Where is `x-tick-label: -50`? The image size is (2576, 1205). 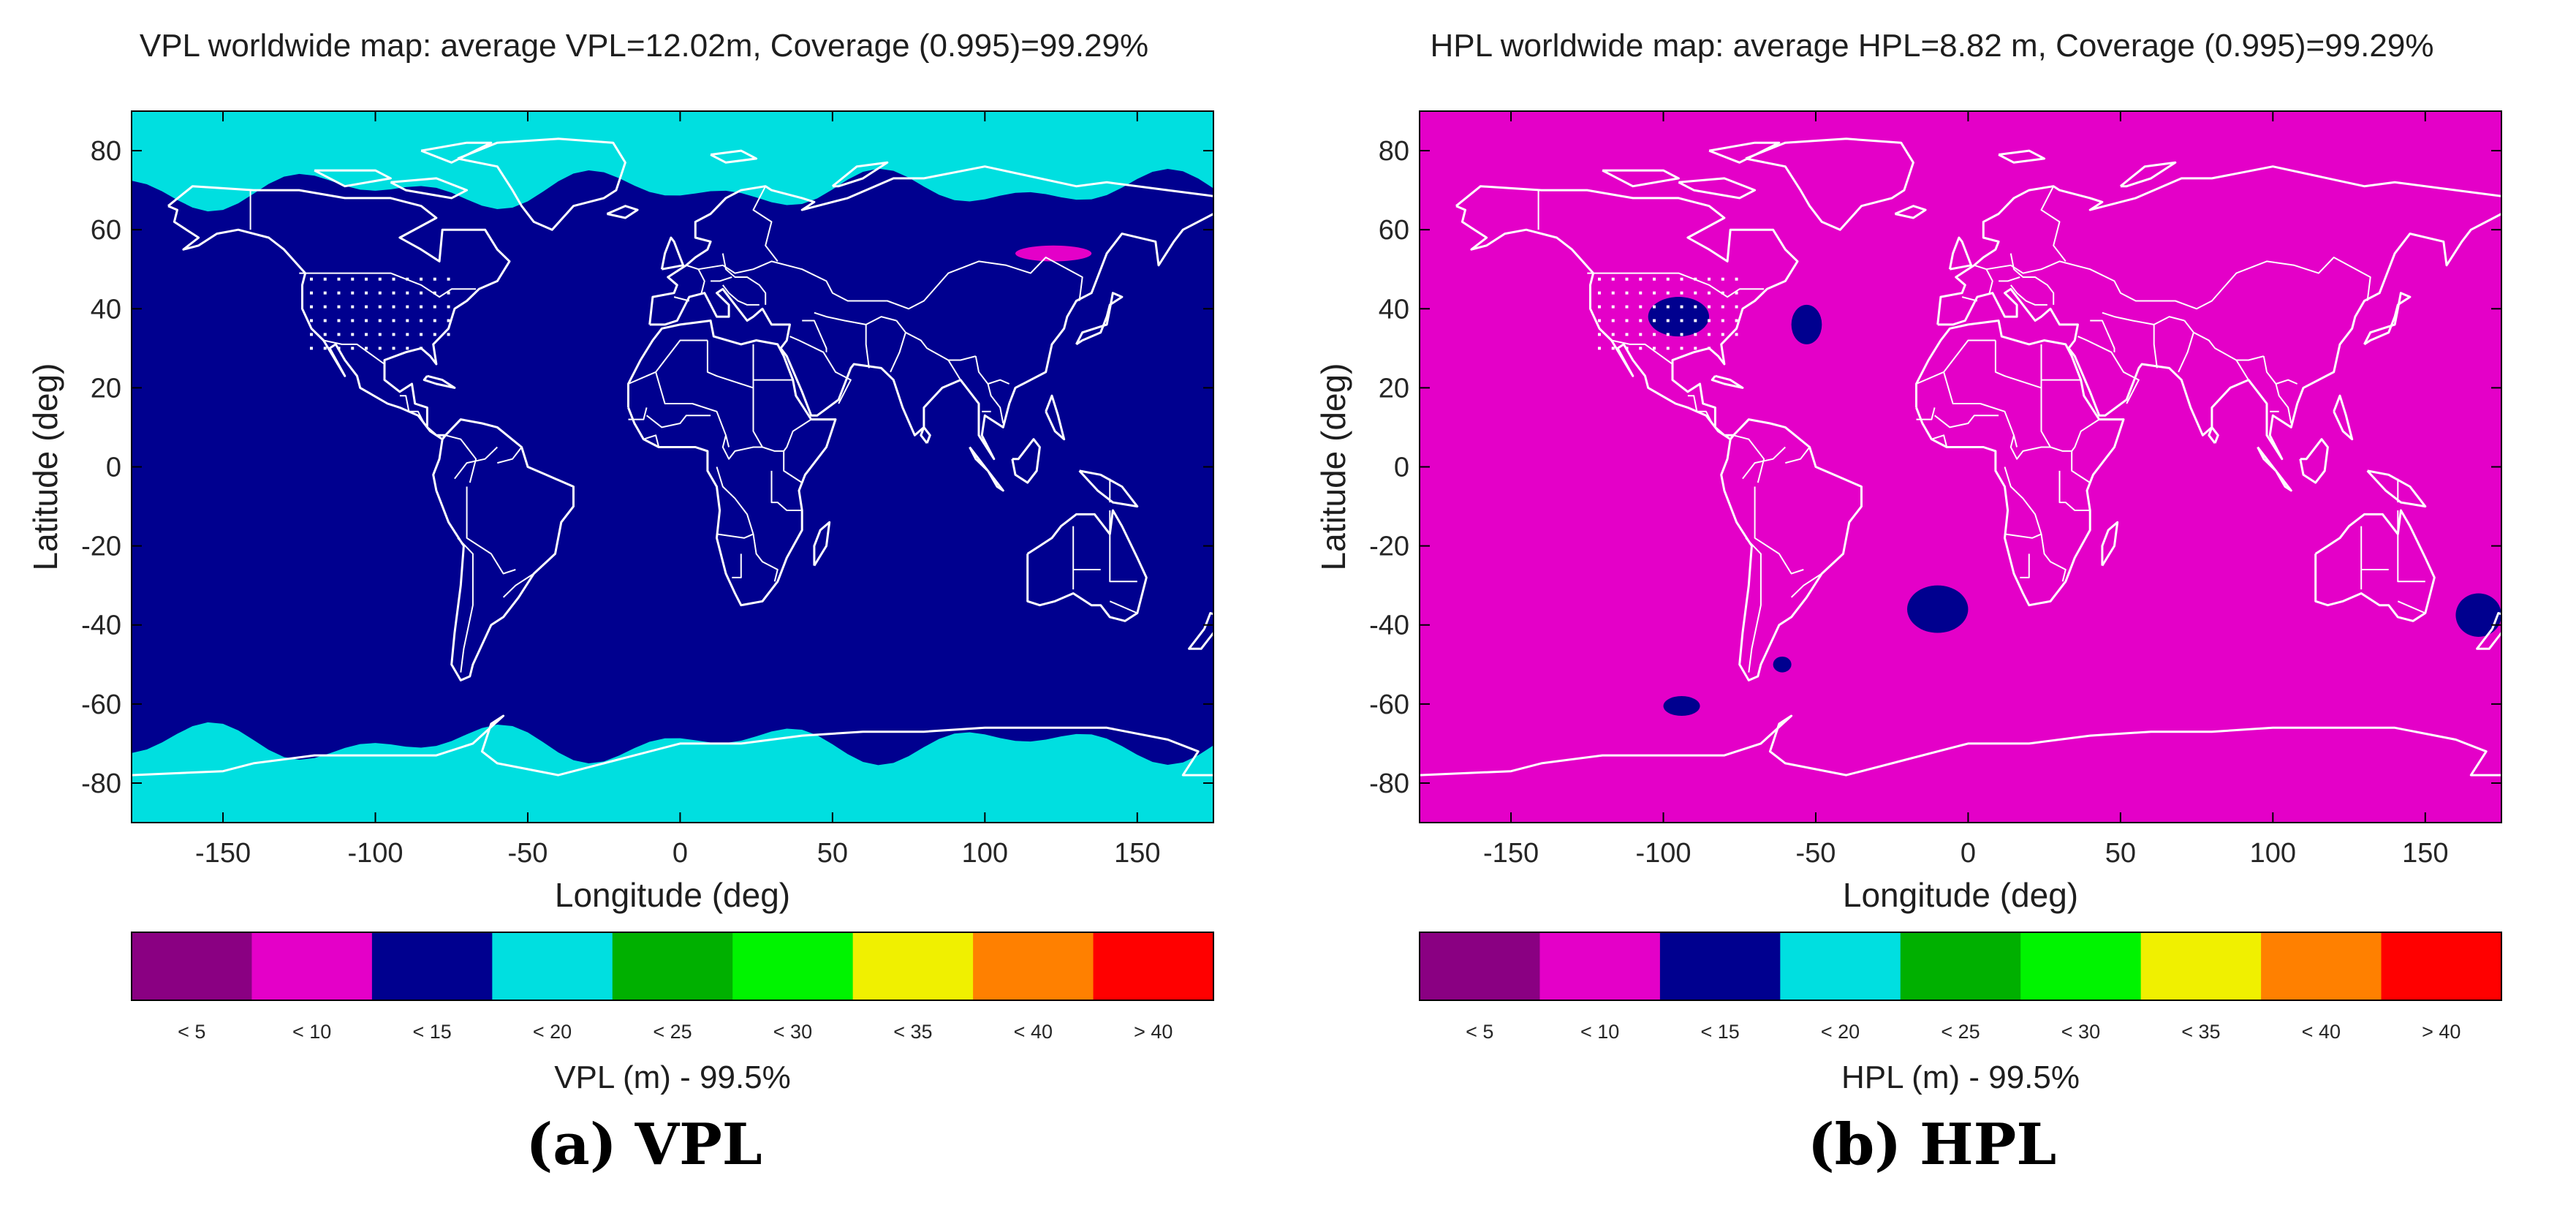 x-tick-label: -50 is located at coordinates (528, 853).